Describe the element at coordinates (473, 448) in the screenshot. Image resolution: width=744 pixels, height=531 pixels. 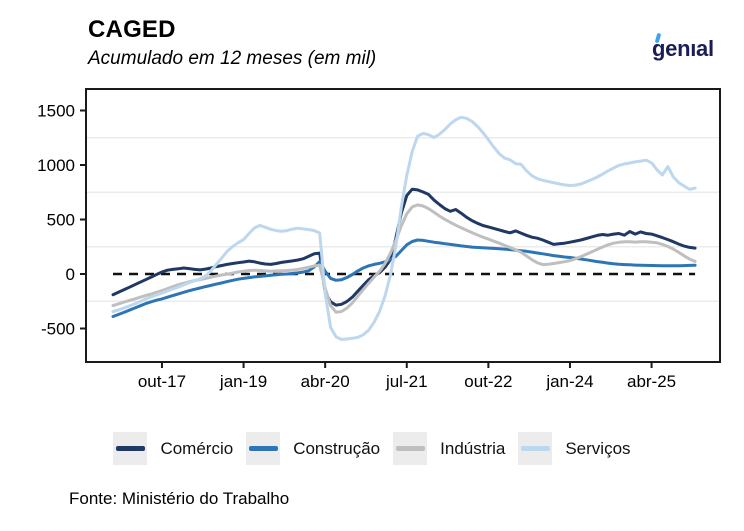
I see `legend-label: Indústria` at that location.